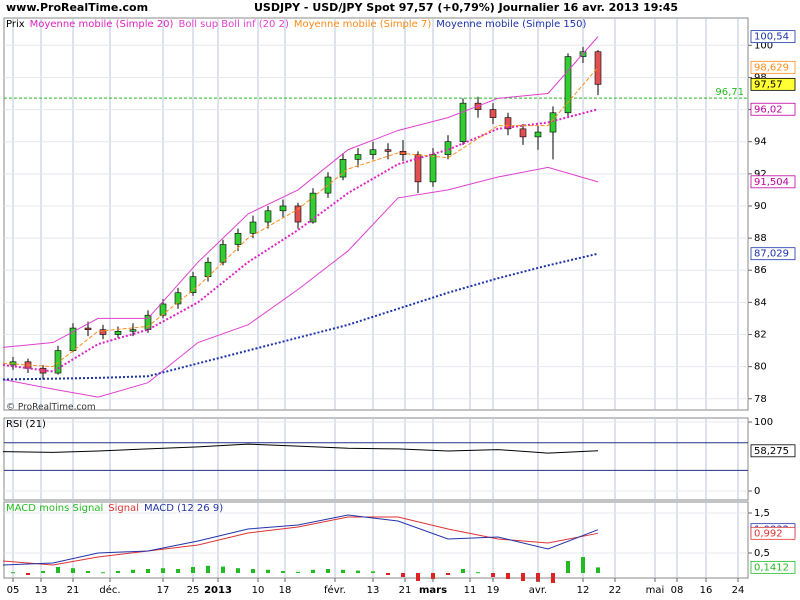  I want to click on x-tick-label: 24, so click(738, 590).